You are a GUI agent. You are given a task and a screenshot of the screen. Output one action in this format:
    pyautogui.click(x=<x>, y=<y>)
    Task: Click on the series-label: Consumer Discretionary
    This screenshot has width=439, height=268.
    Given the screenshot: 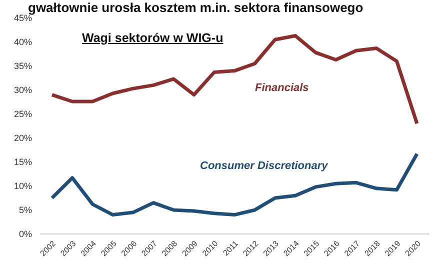 What is the action you would take?
    pyautogui.click(x=264, y=166)
    